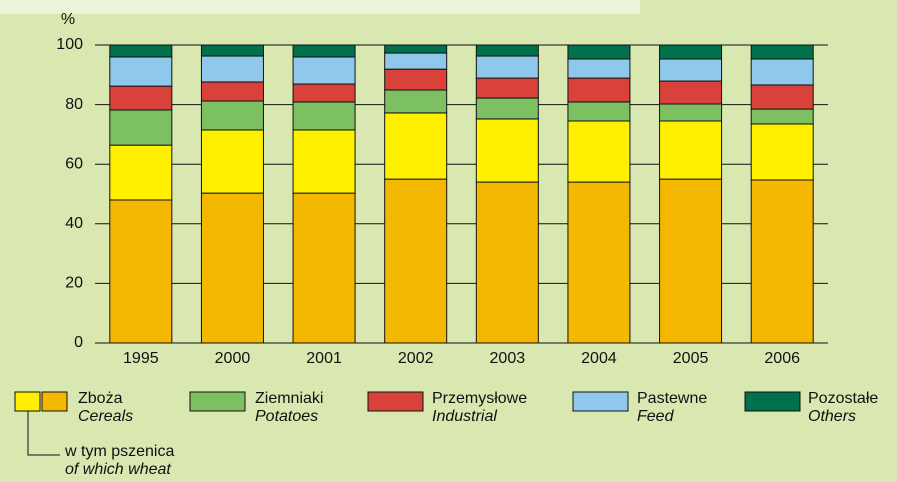 Image resolution: width=897 pixels, height=482 pixels. Describe the element at coordinates (105, 416) in the screenshot. I see `legend-label-en: Cereals` at that location.